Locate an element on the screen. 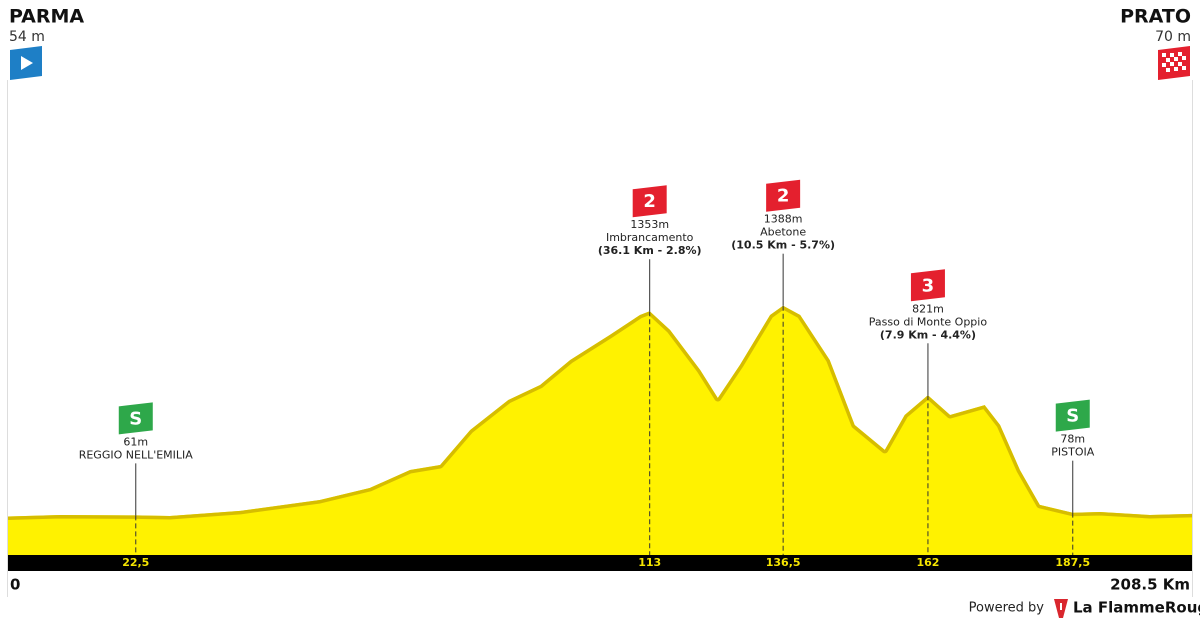  marker-name: PISTOIA is located at coordinates (1072, 452).